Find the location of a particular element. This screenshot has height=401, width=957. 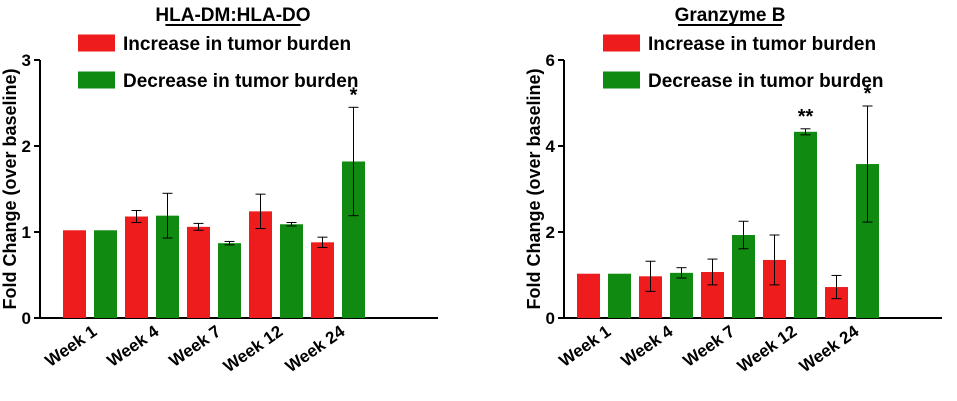

y-tick-label: 6 is located at coordinates (550, 60).